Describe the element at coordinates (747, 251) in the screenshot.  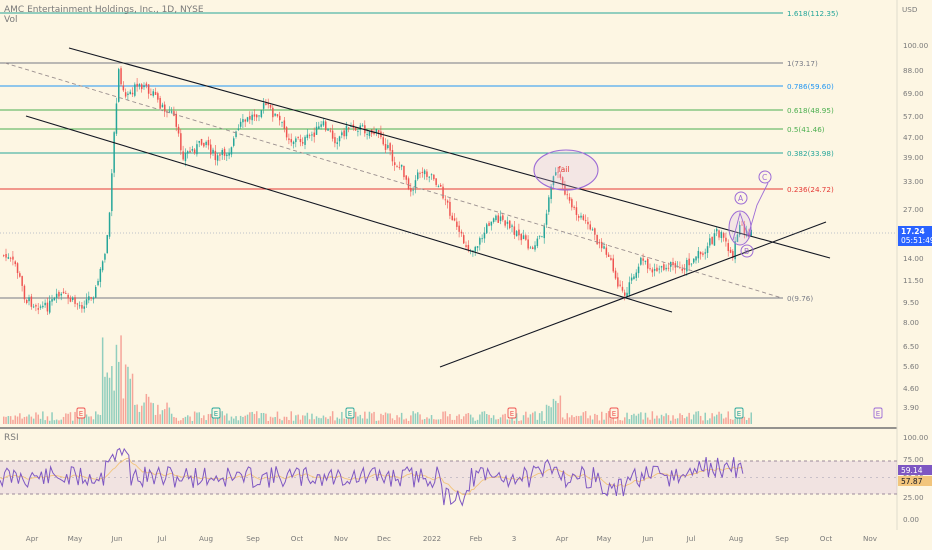
I see `wave-b-marker` at that location.